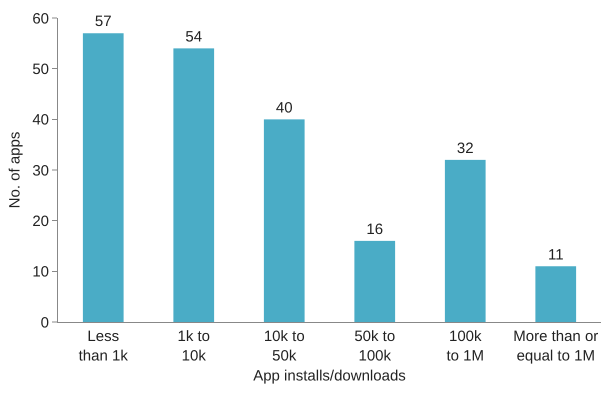 Image resolution: width=609 pixels, height=402 pixels. Describe the element at coordinates (15, 170) in the screenshot. I see `y-axis-title: No. of apps` at that location.